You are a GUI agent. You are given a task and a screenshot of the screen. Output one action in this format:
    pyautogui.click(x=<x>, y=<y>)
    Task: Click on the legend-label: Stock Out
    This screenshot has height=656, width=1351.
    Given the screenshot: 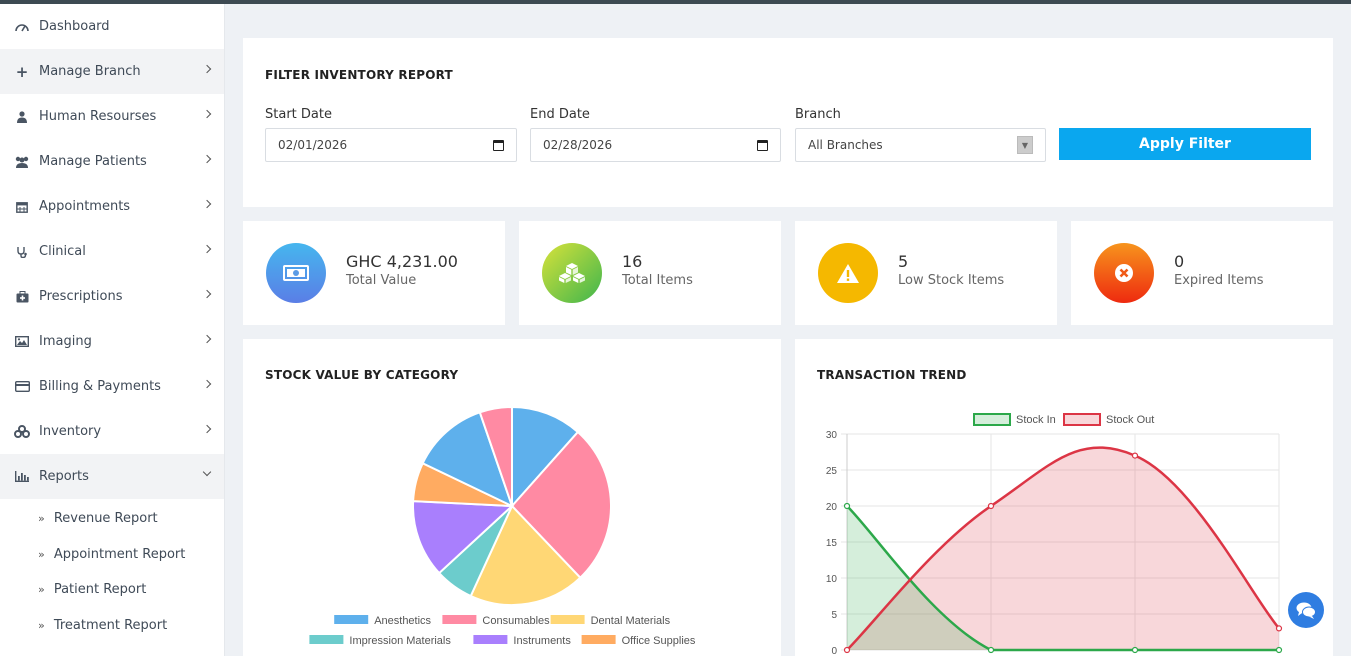 What is the action you would take?
    pyautogui.click(x=1130, y=420)
    